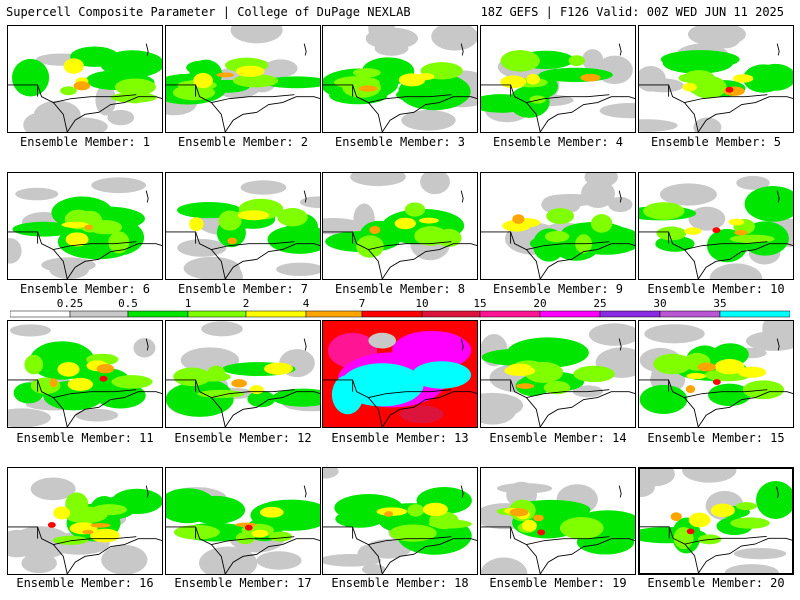 The width and height of the screenshot is (800, 600). What do you see at coordinates (246, 303) in the screenshot?
I see `colorbar-tick-label: 2` at bounding box center [246, 303].